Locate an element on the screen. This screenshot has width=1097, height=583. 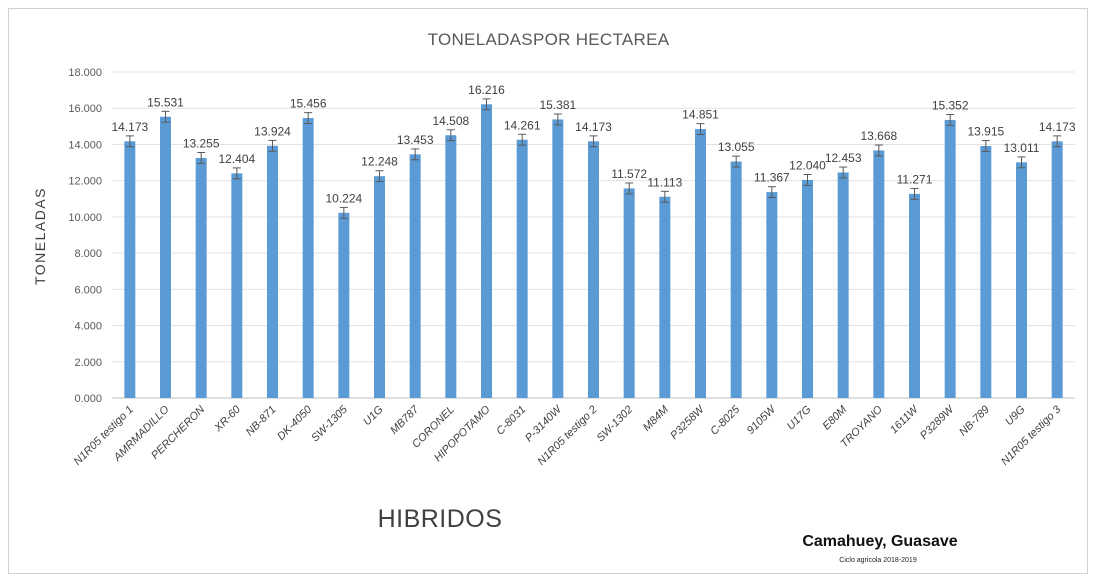
category-label: N1R05 testigo 1 is located at coordinates (104, 436).